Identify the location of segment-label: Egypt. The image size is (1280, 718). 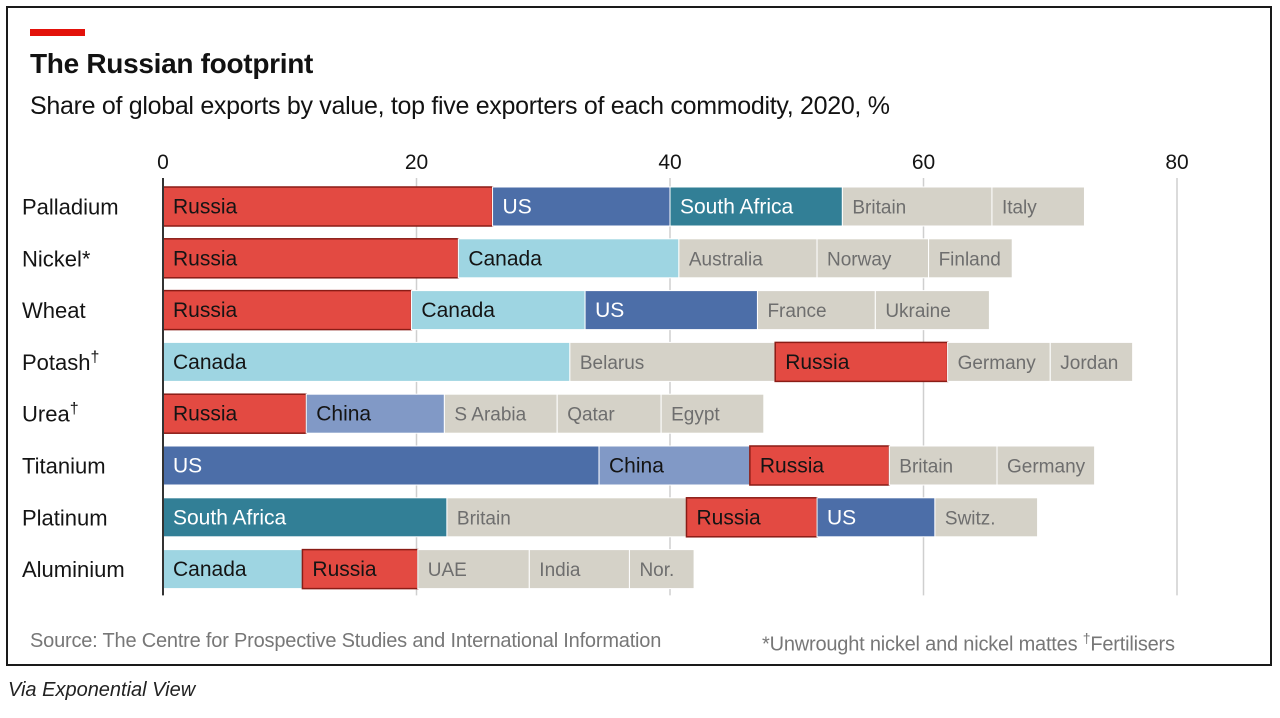
(695, 415).